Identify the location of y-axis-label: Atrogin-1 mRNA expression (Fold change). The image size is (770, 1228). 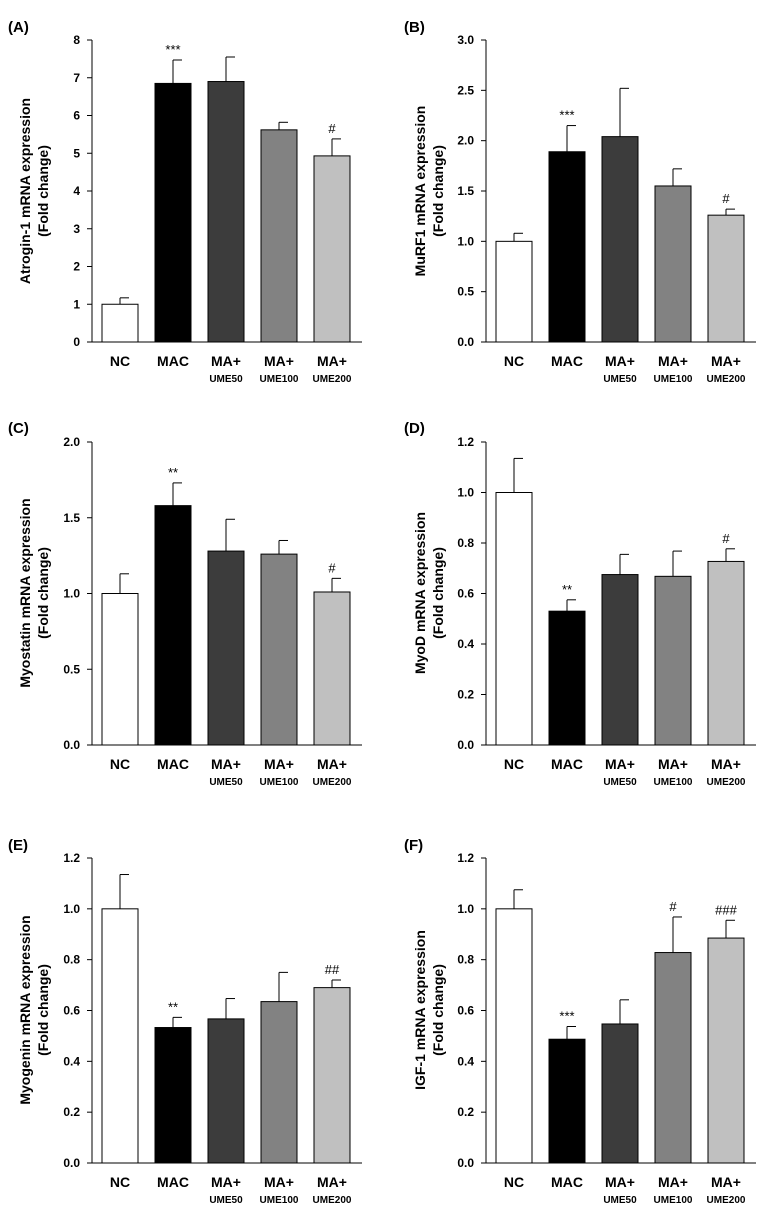
(34, 191).